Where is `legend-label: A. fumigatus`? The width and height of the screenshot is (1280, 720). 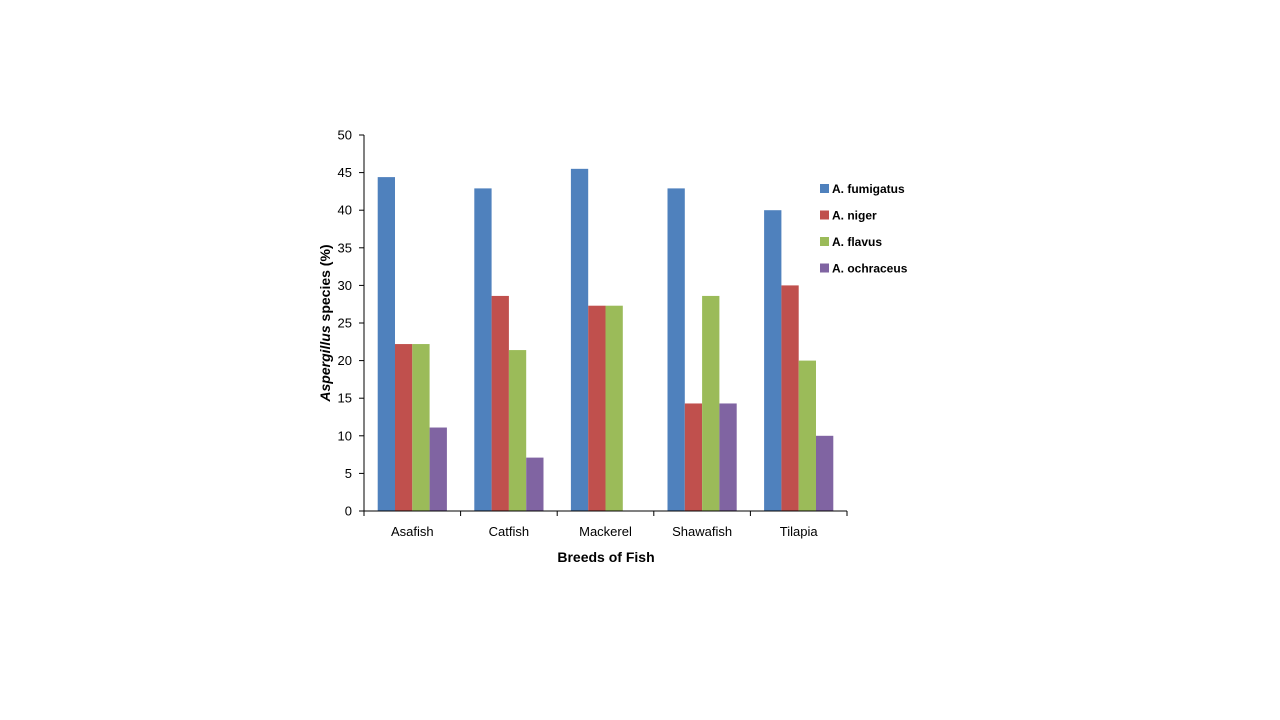 legend-label: A. fumigatus is located at coordinates (868, 189).